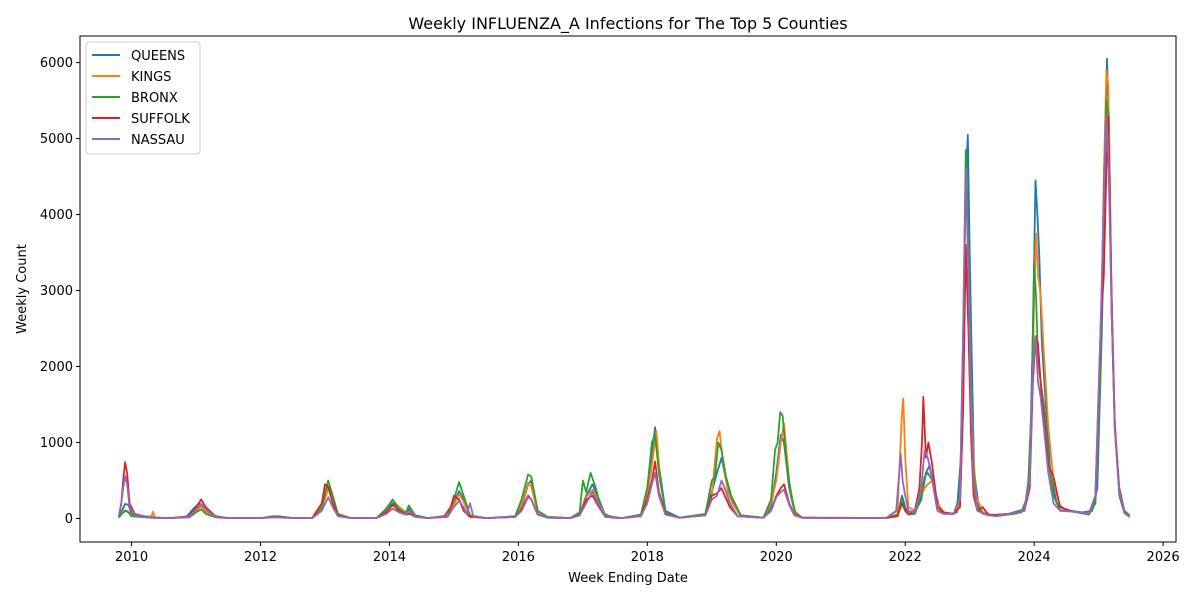 The width and height of the screenshot is (1200, 600). I want to click on legend-label-nassau: NASSAU, so click(158, 140).